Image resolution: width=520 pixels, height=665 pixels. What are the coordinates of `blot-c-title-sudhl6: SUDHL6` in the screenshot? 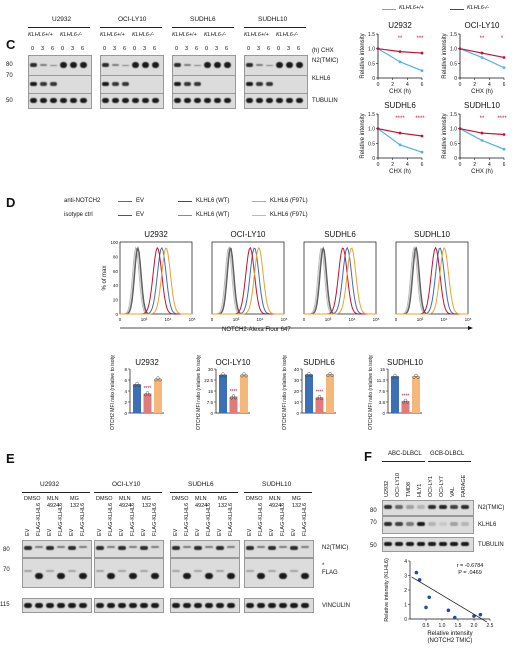 It's located at (203, 19).